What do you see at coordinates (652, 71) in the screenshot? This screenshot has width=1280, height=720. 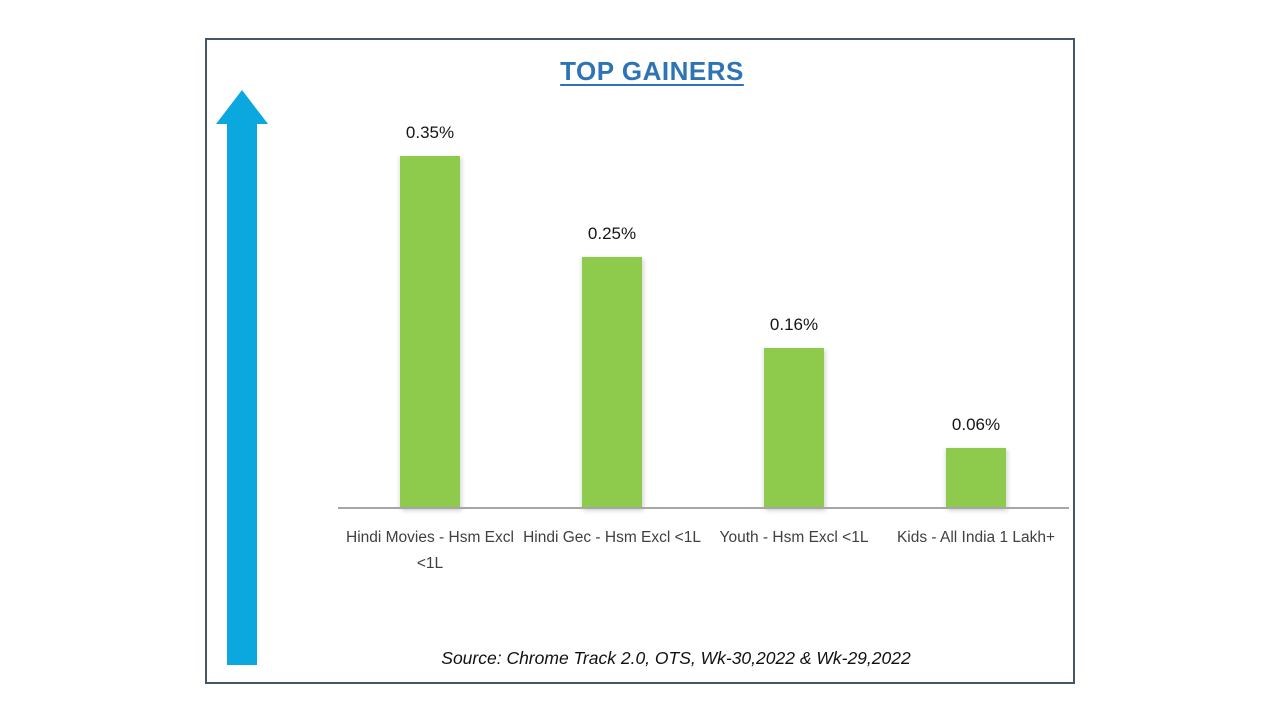 I see `chart-title: TOP GAINERS` at bounding box center [652, 71].